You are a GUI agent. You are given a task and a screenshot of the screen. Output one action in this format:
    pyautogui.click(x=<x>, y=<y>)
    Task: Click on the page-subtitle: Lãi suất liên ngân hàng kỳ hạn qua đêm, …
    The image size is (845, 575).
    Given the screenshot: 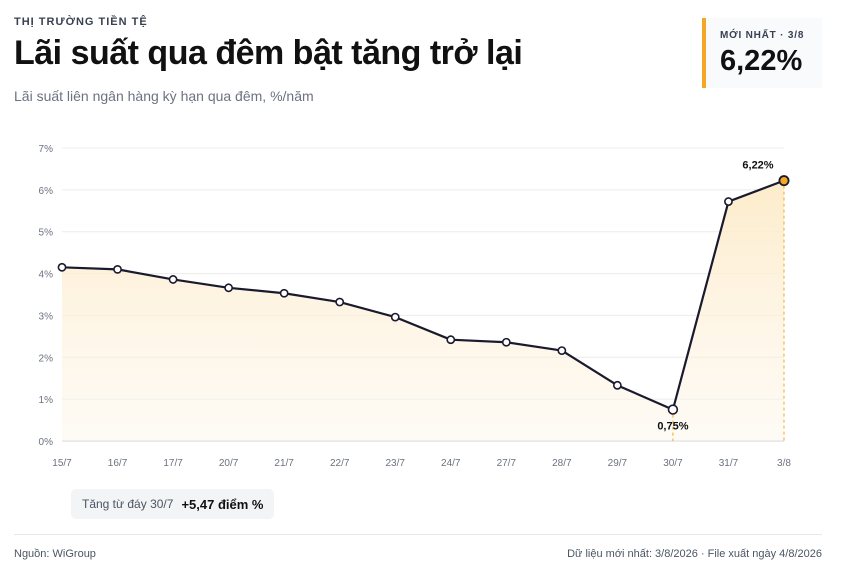 What is the action you would take?
    pyautogui.click(x=164, y=96)
    